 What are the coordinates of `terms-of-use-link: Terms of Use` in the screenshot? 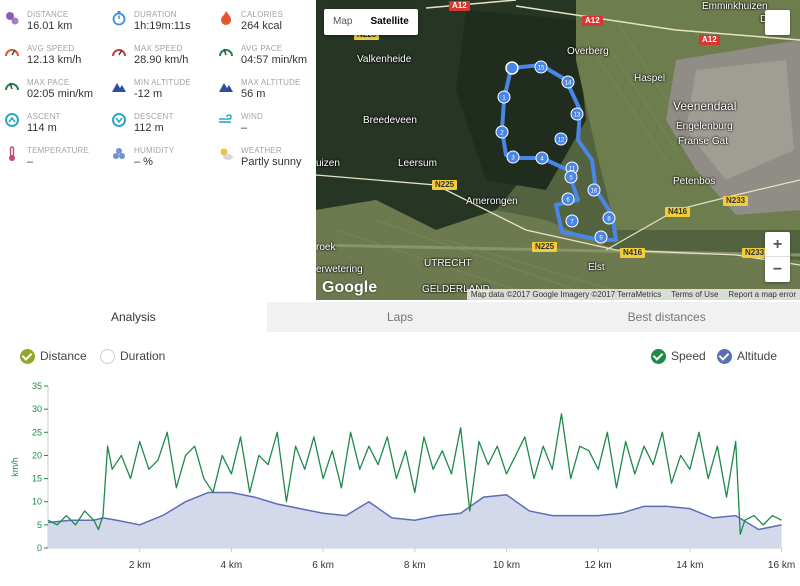 It's located at (695, 294).